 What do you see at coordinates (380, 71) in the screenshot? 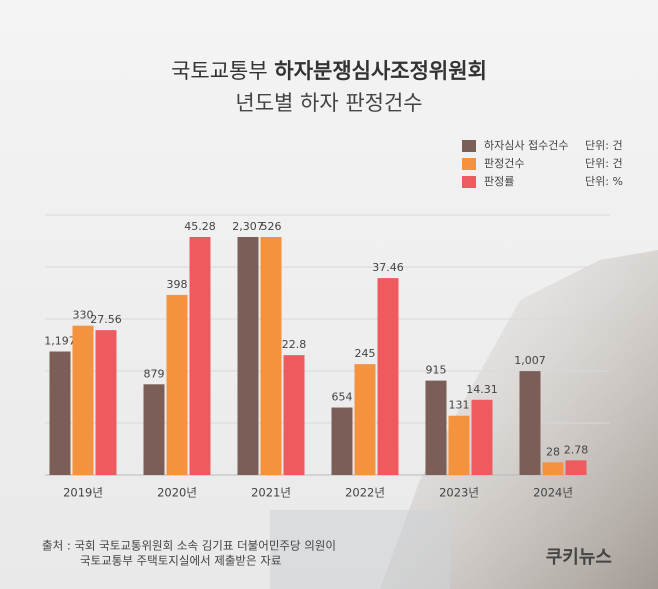
I see `title-part: 하자분쟁심사조정위원회` at bounding box center [380, 71].